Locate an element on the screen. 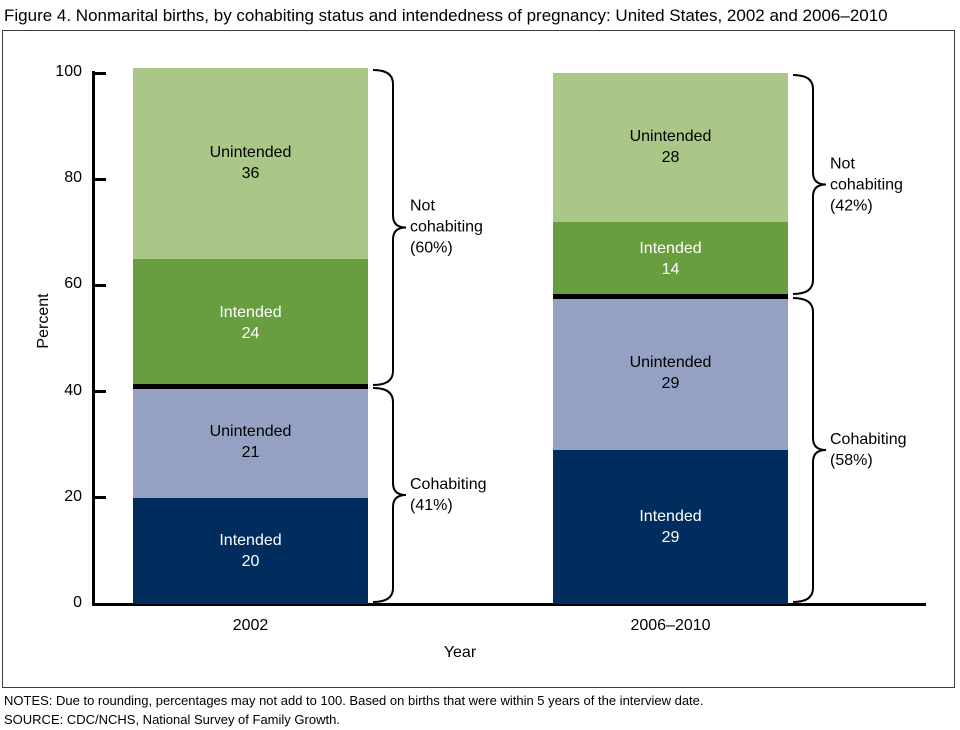 This screenshot has height=730, width=960. bar-segment-value: 14 is located at coordinates (670, 269).